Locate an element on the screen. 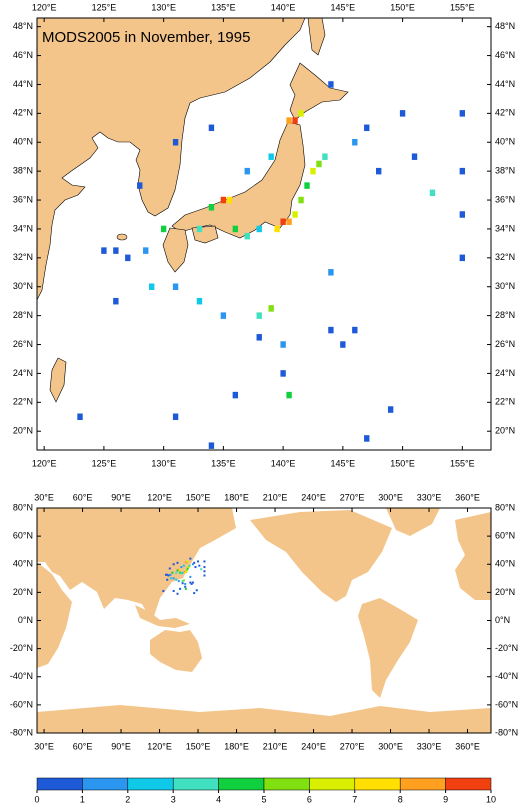  y-tick-label: 38°N is located at coordinates (23, 171).